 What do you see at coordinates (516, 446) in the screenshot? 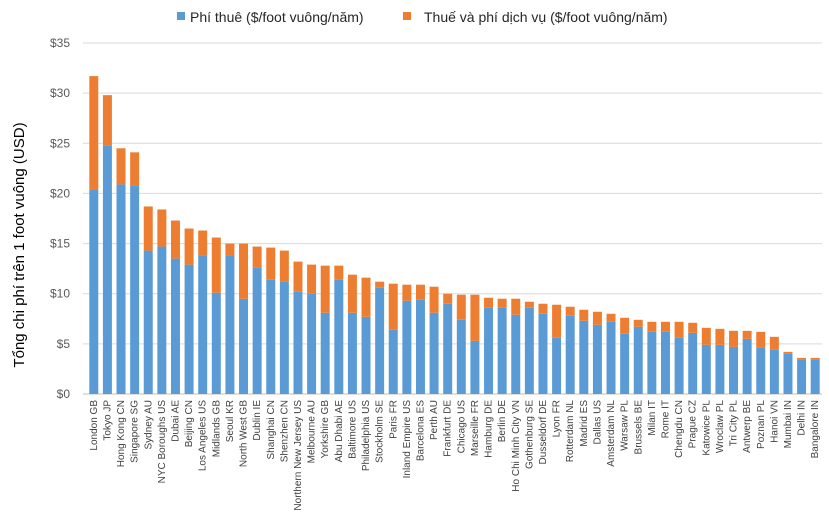
I see `x-tick-label: Ho Chi Minh City VN` at bounding box center [516, 446].